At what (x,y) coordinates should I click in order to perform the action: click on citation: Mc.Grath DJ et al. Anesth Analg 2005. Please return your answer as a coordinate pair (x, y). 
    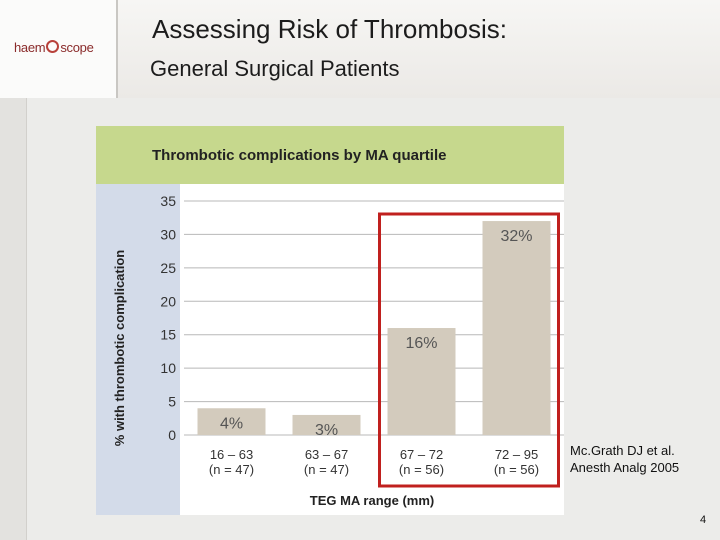
    Looking at the image, I should click on (624, 459).